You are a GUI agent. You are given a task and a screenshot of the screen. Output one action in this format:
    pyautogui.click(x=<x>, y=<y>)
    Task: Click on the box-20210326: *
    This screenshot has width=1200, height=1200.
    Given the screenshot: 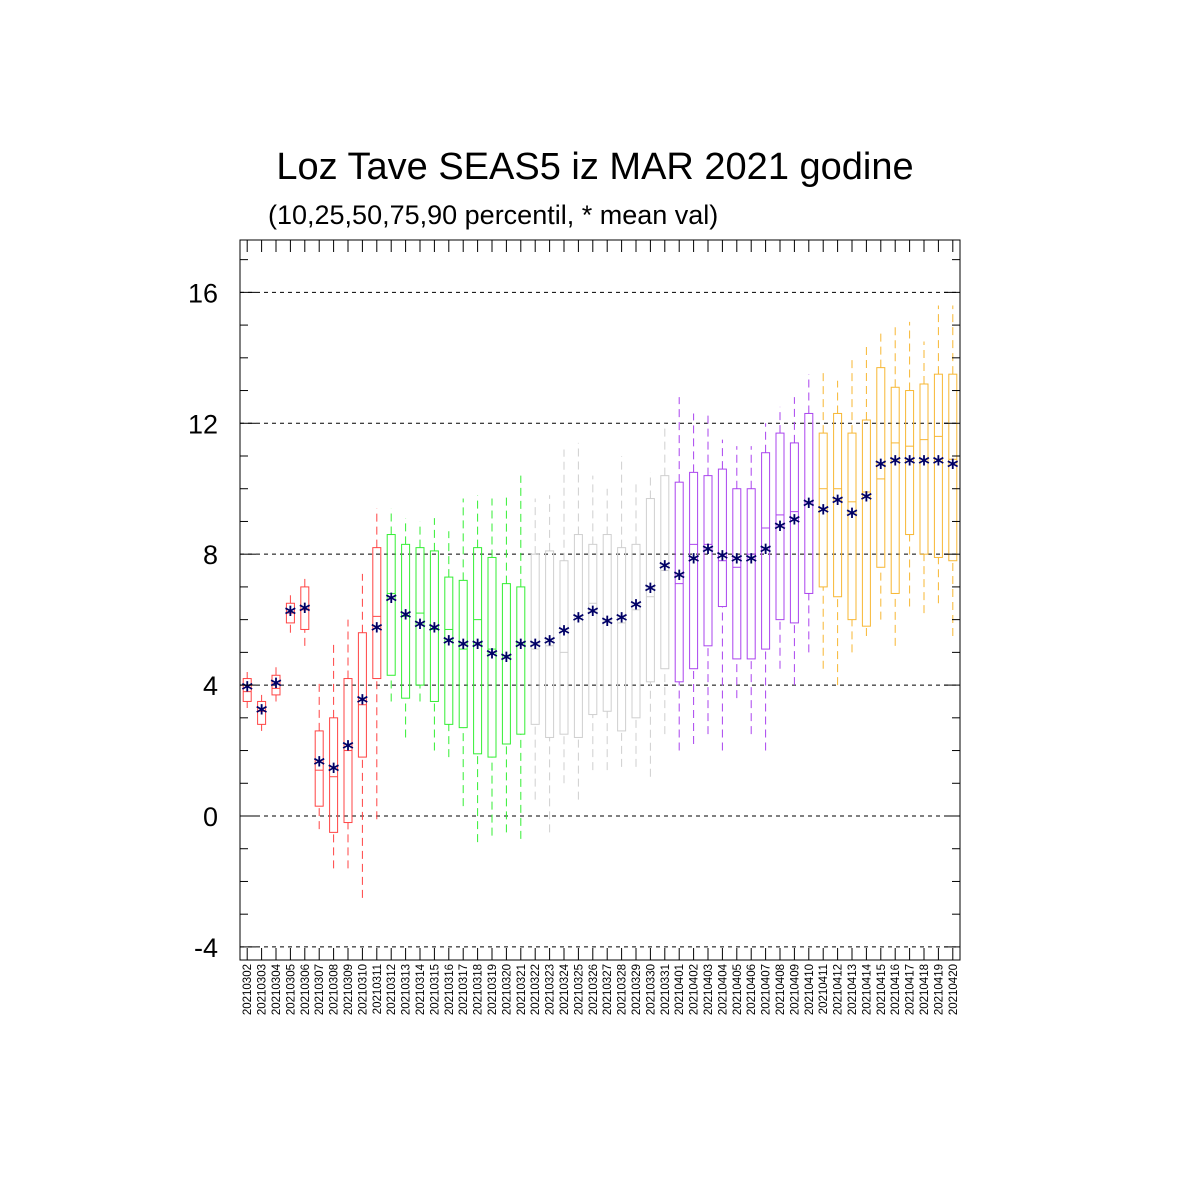 What is the action you would take?
    pyautogui.click(x=593, y=623)
    